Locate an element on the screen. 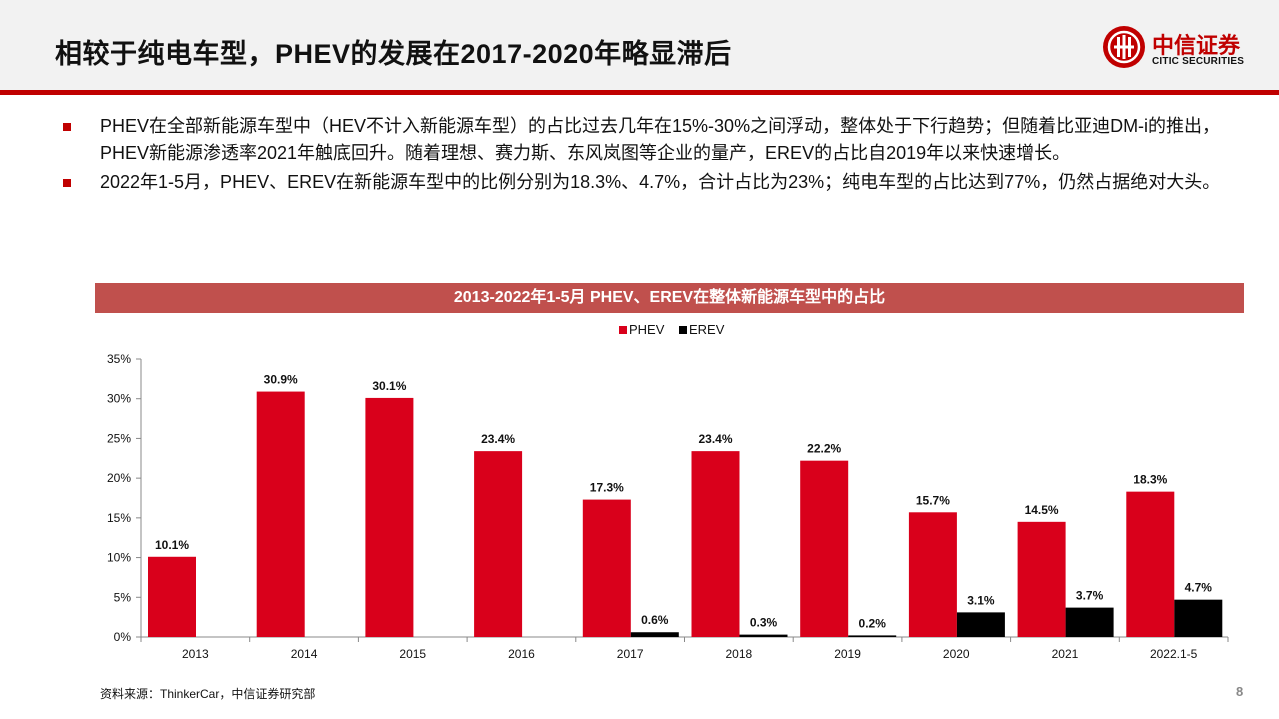 The image size is (1279, 719). legend-swatch-phev is located at coordinates (623, 330).